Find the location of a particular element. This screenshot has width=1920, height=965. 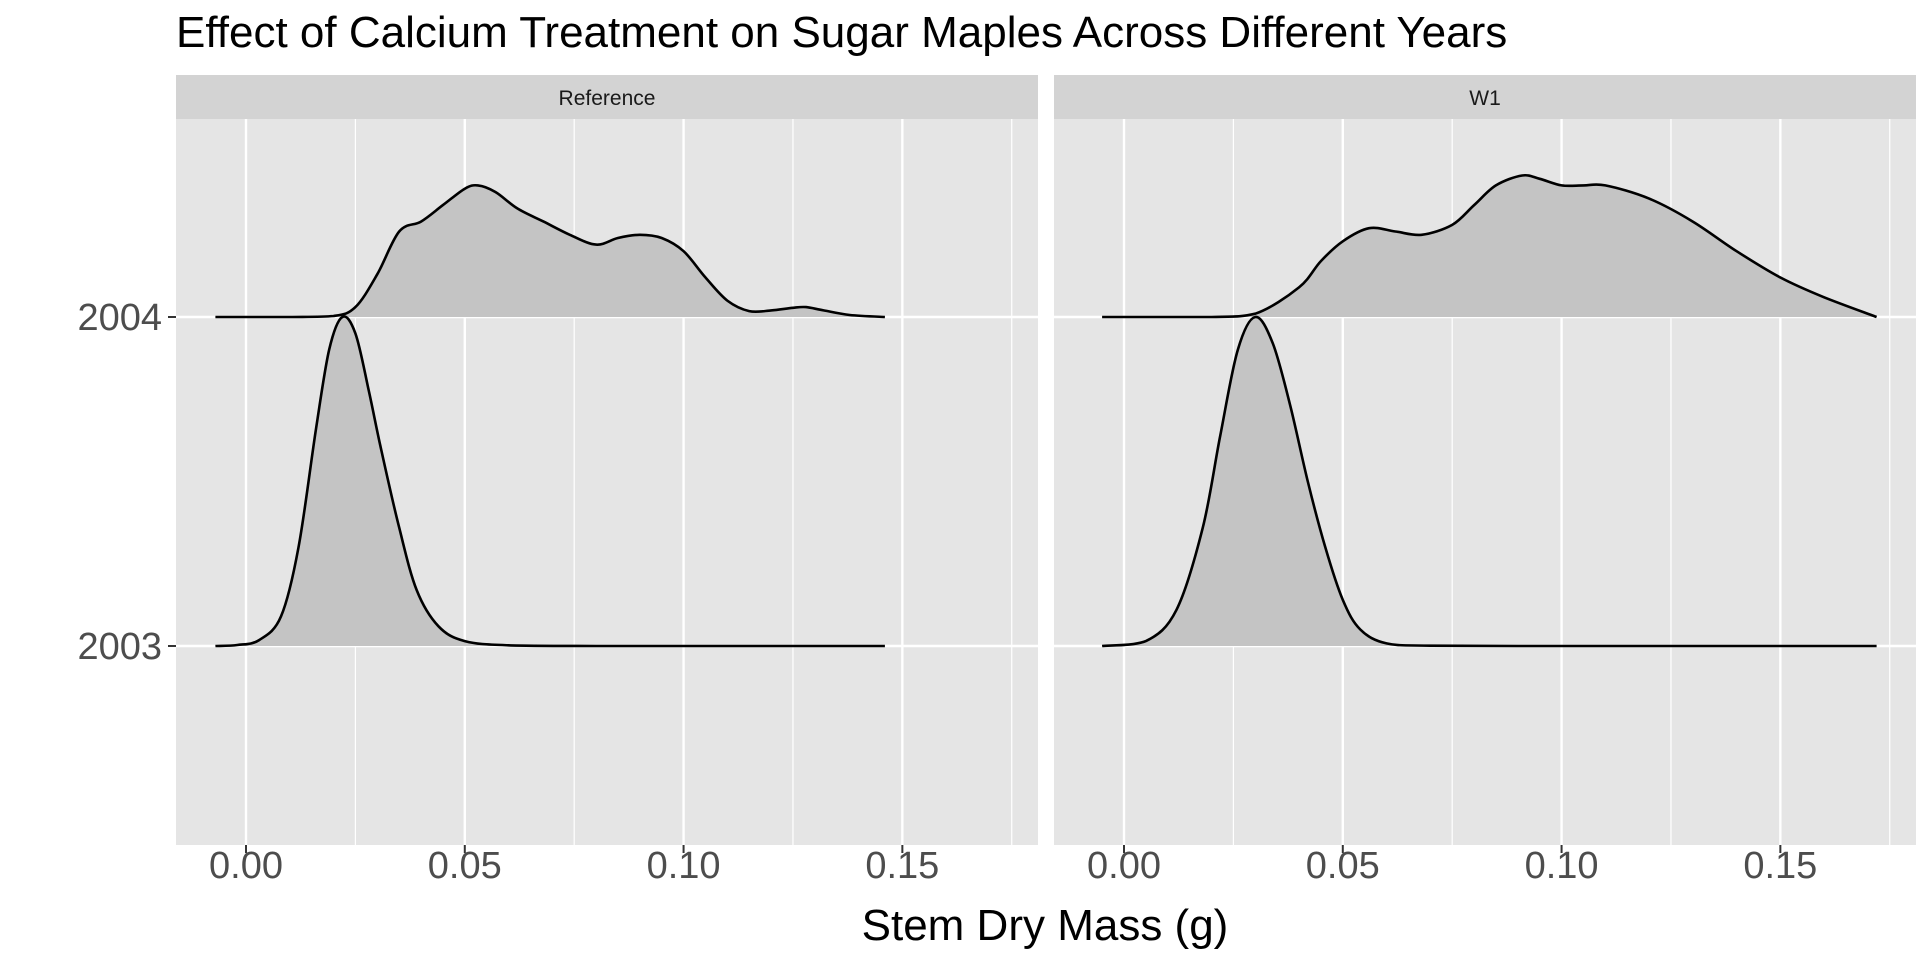

density-area-reference-2004 is located at coordinates (550, 251).